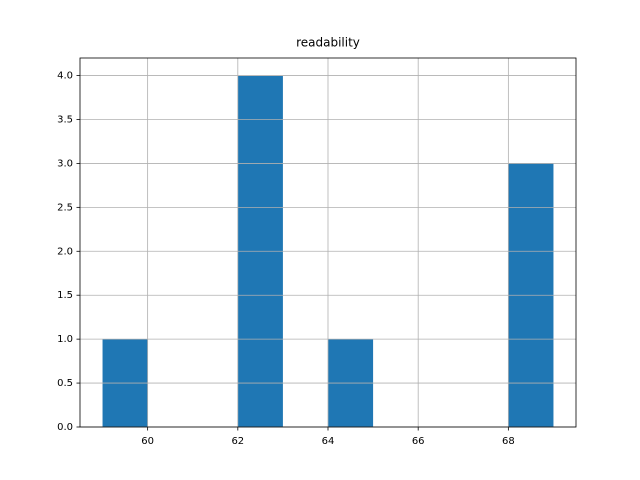 The height and width of the screenshot is (480, 640). Describe the element at coordinates (65, 339) in the screenshot. I see `y-tick-label: 1.0` at that location.